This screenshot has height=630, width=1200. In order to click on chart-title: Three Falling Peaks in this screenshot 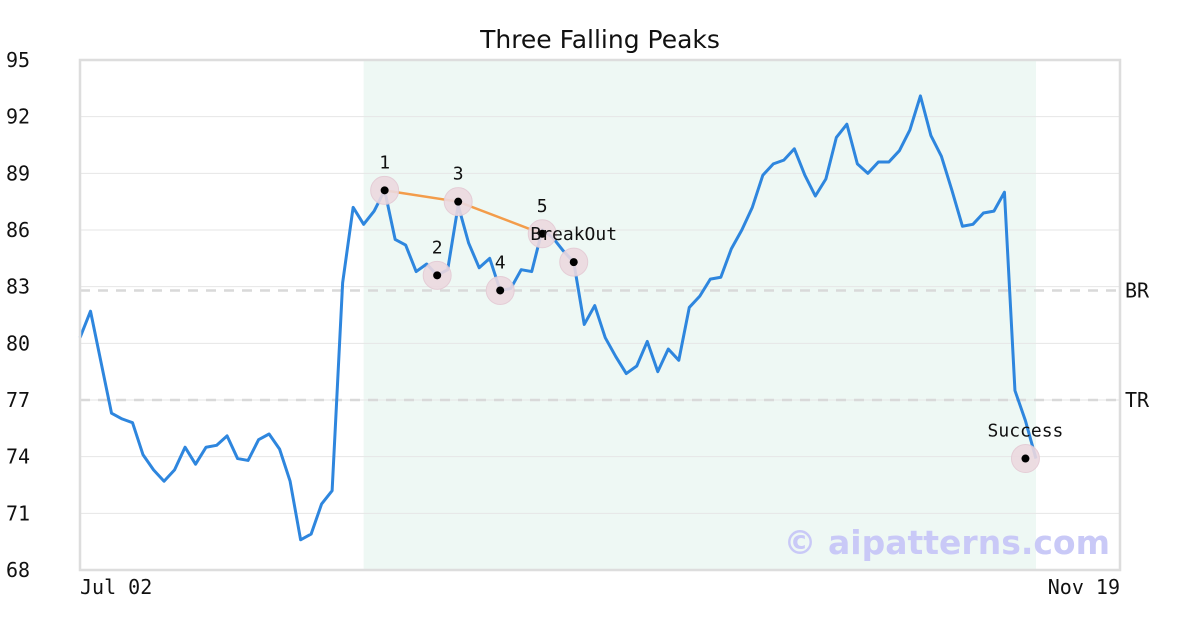, I will do `click(599, 39)`.